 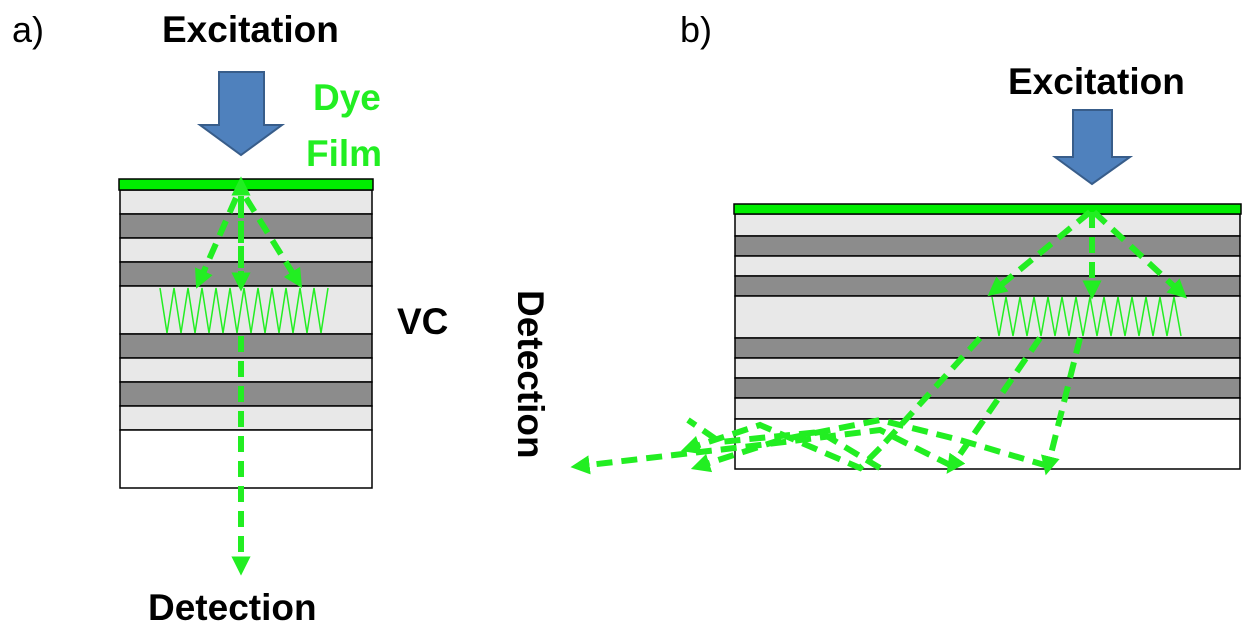 What do you see at coordinates (246, 310) in the screenshot?
I see `panel-a-cavity-layer` at bounding box center [246, 310].